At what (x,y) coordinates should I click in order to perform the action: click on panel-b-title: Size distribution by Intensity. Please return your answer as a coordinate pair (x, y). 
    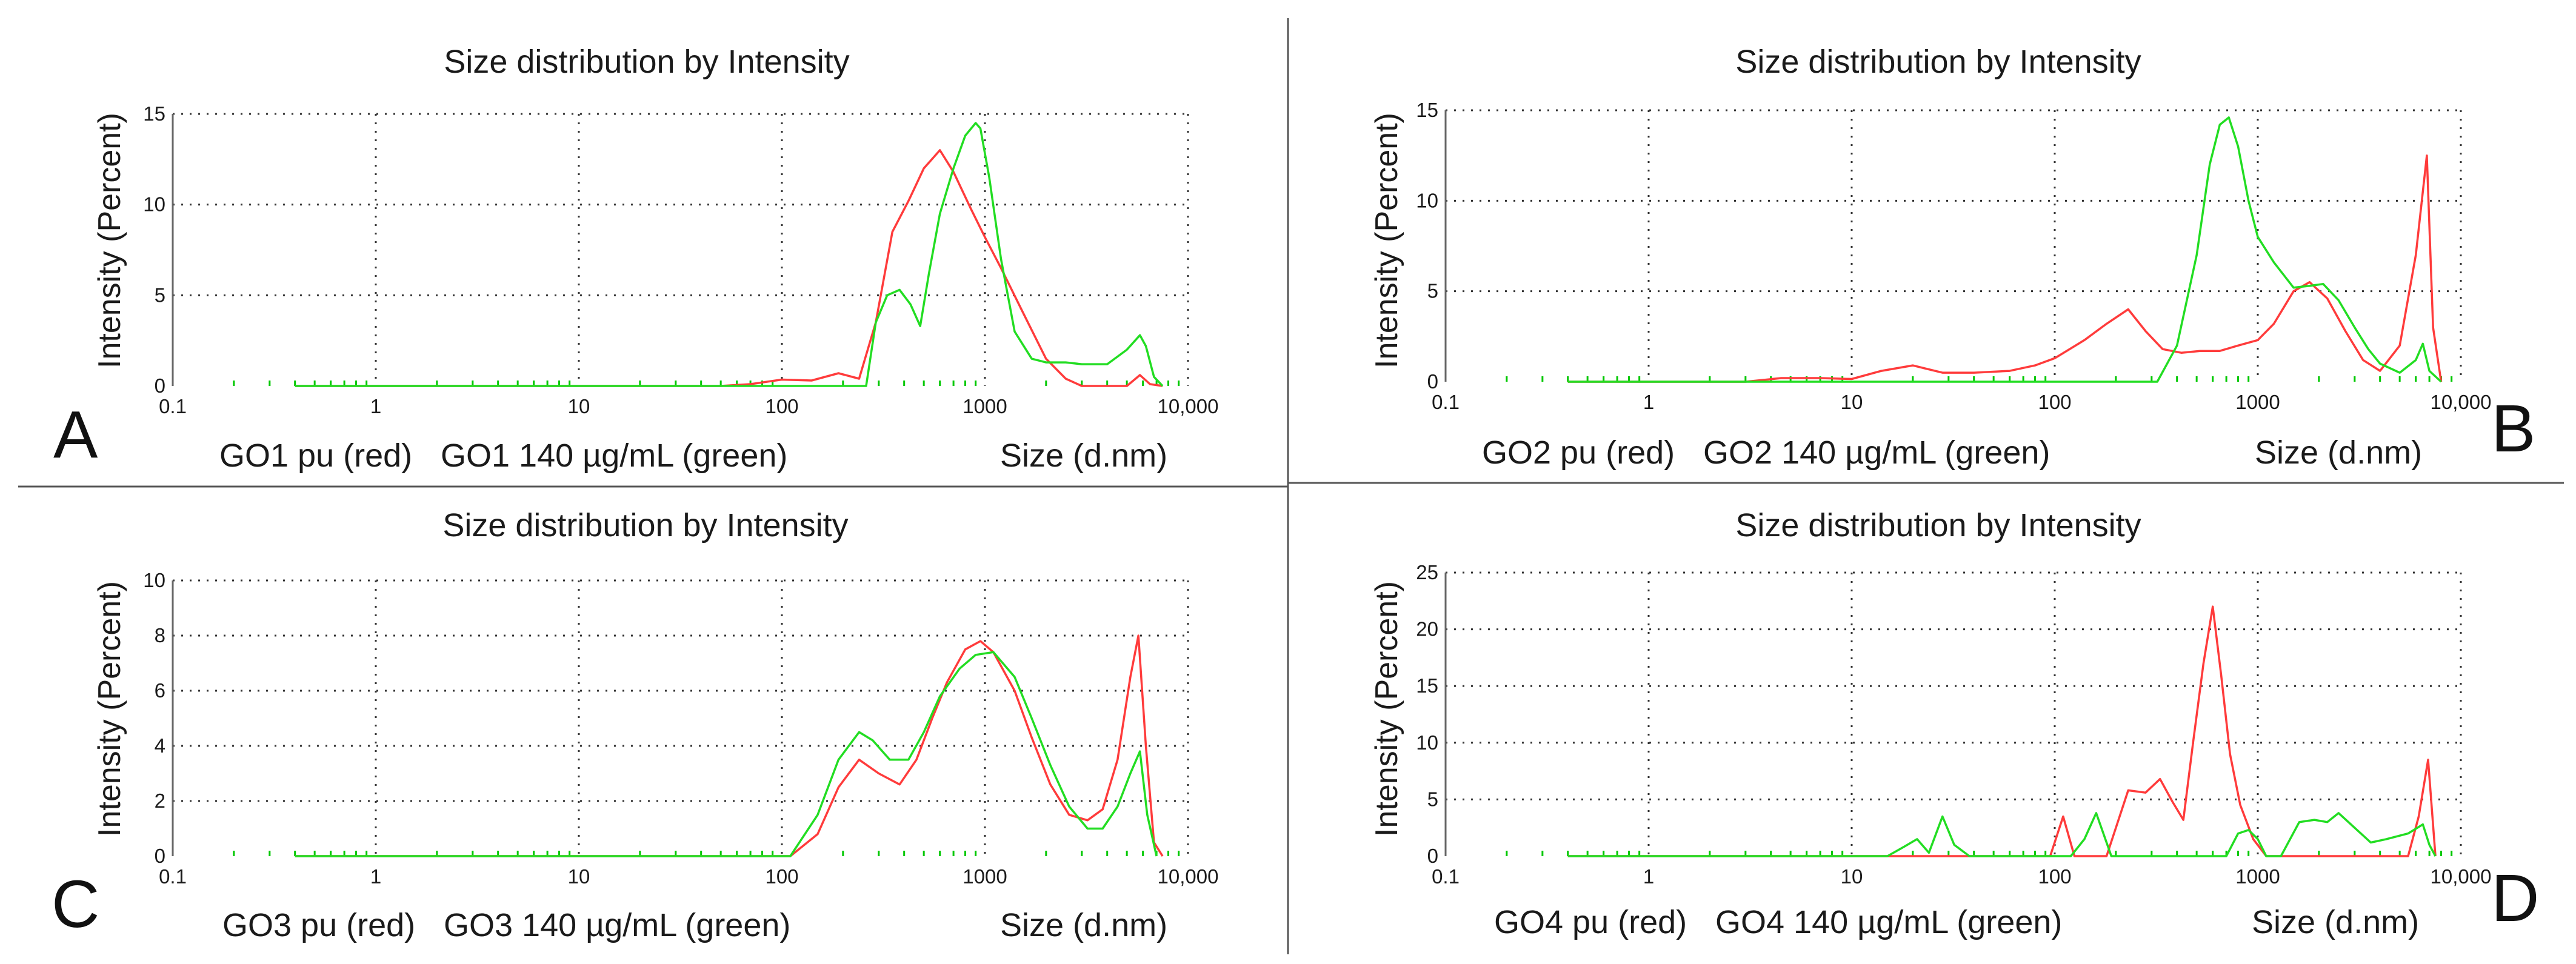
    Looking at the image, I should click on (1938, 62).